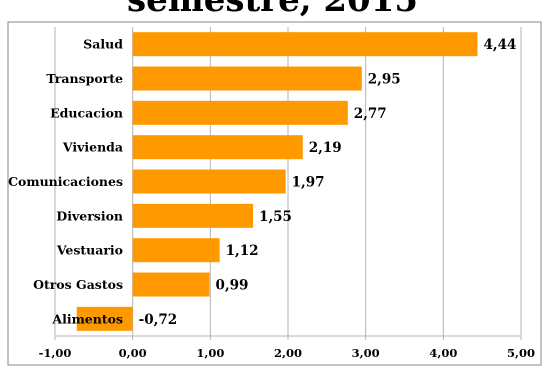  Describe the element at coordinates (325, 148) in the screenshot. I see `data-label: 2,19` at that location.